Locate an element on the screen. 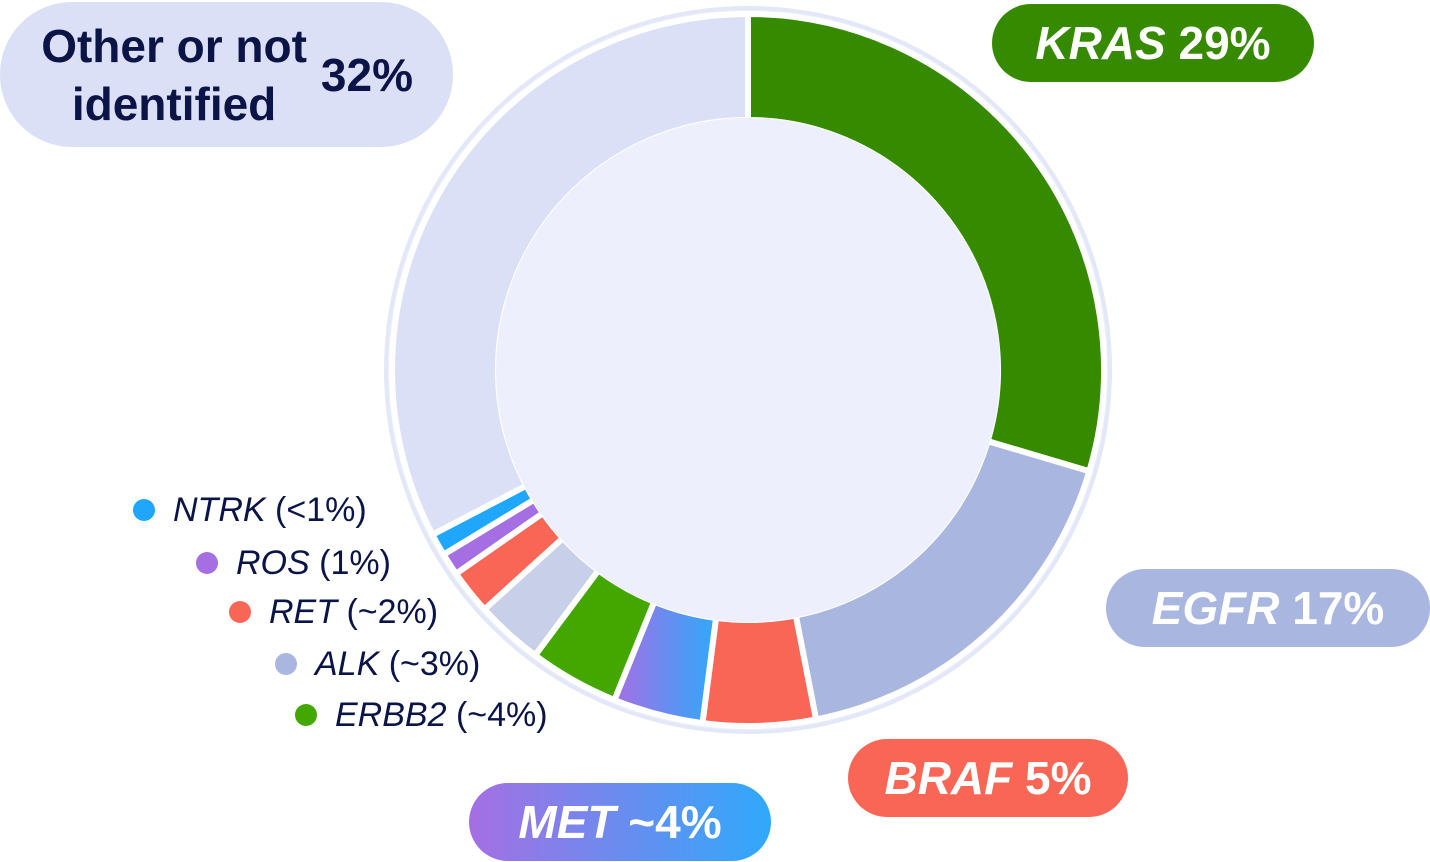 The height and width of the screenshot is (862, 1430). legend-ros-value: (1%) is located at coordinates (355, 562).